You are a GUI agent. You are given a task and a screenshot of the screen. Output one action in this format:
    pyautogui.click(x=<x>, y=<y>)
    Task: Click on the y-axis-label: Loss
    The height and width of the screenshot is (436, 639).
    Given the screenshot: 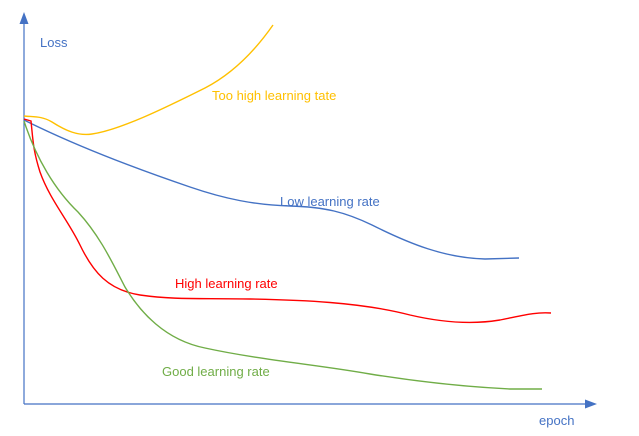 What is the action you would take?
    pyautogui.click(x=54, y=42)
    